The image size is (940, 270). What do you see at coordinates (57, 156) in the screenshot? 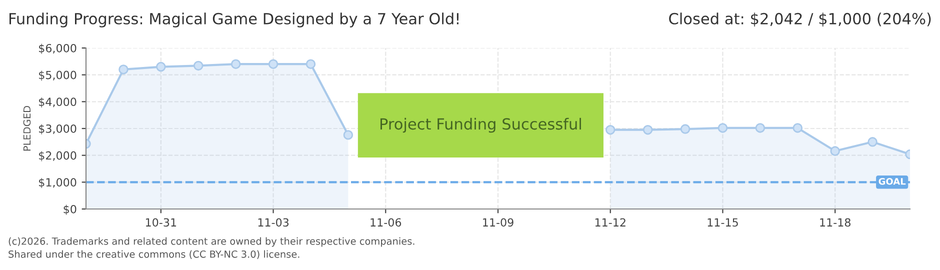
I see `y-tick-label: $2,000` at bounding box center [57, 156].